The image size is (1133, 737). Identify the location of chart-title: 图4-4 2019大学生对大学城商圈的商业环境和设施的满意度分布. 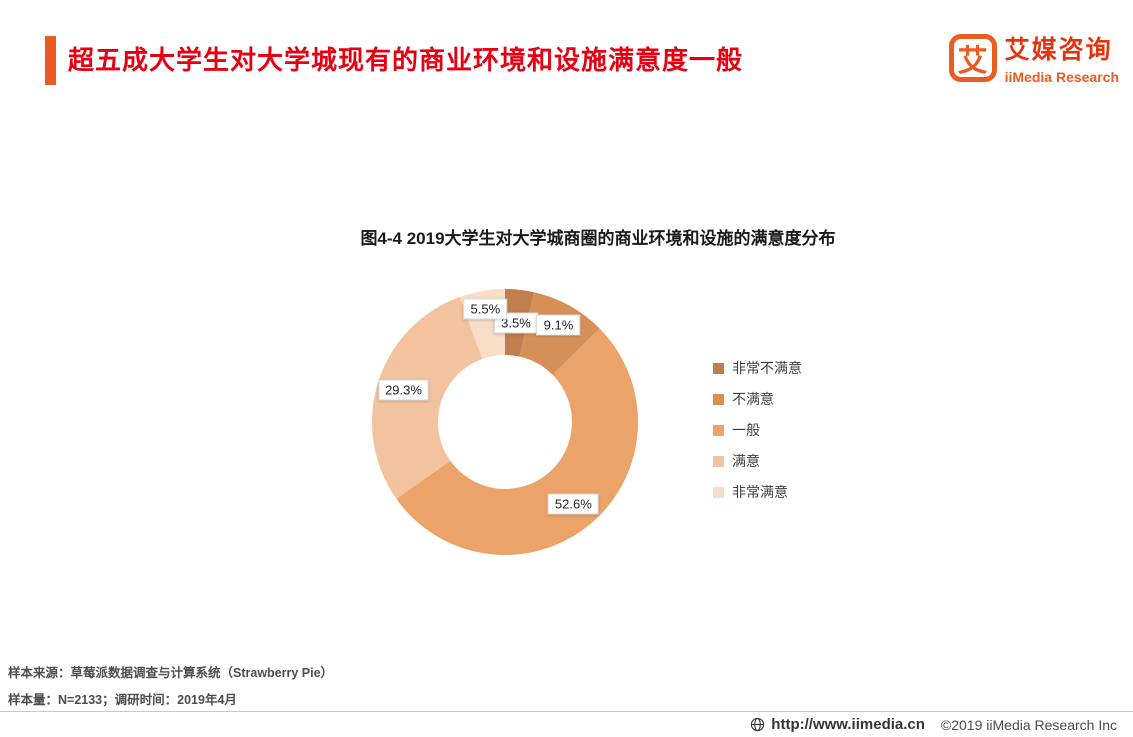
(598, 238).